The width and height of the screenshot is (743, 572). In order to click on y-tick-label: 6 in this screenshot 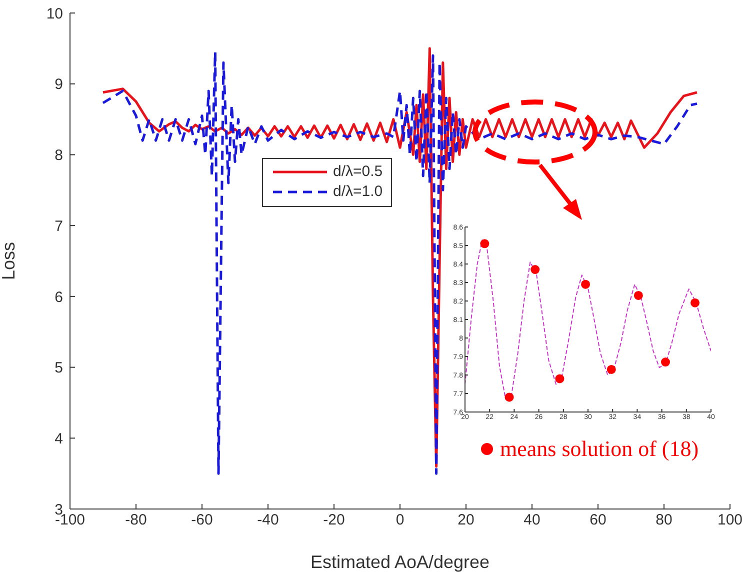, I will do `click(58, 297)`.